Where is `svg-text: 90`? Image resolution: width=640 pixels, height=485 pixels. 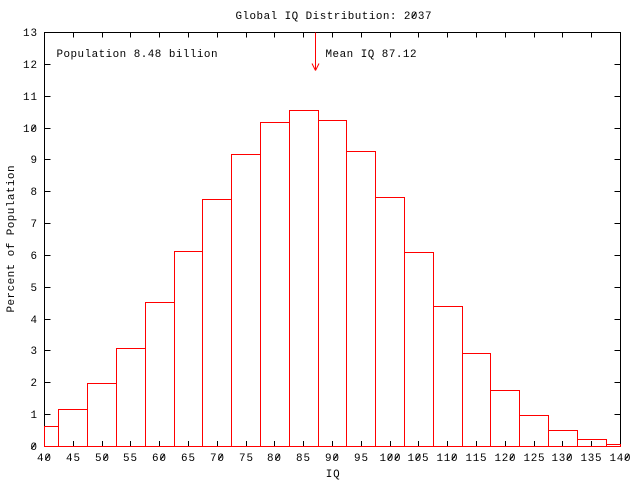
svg-text: 90 is located at coordinates (332, 459).